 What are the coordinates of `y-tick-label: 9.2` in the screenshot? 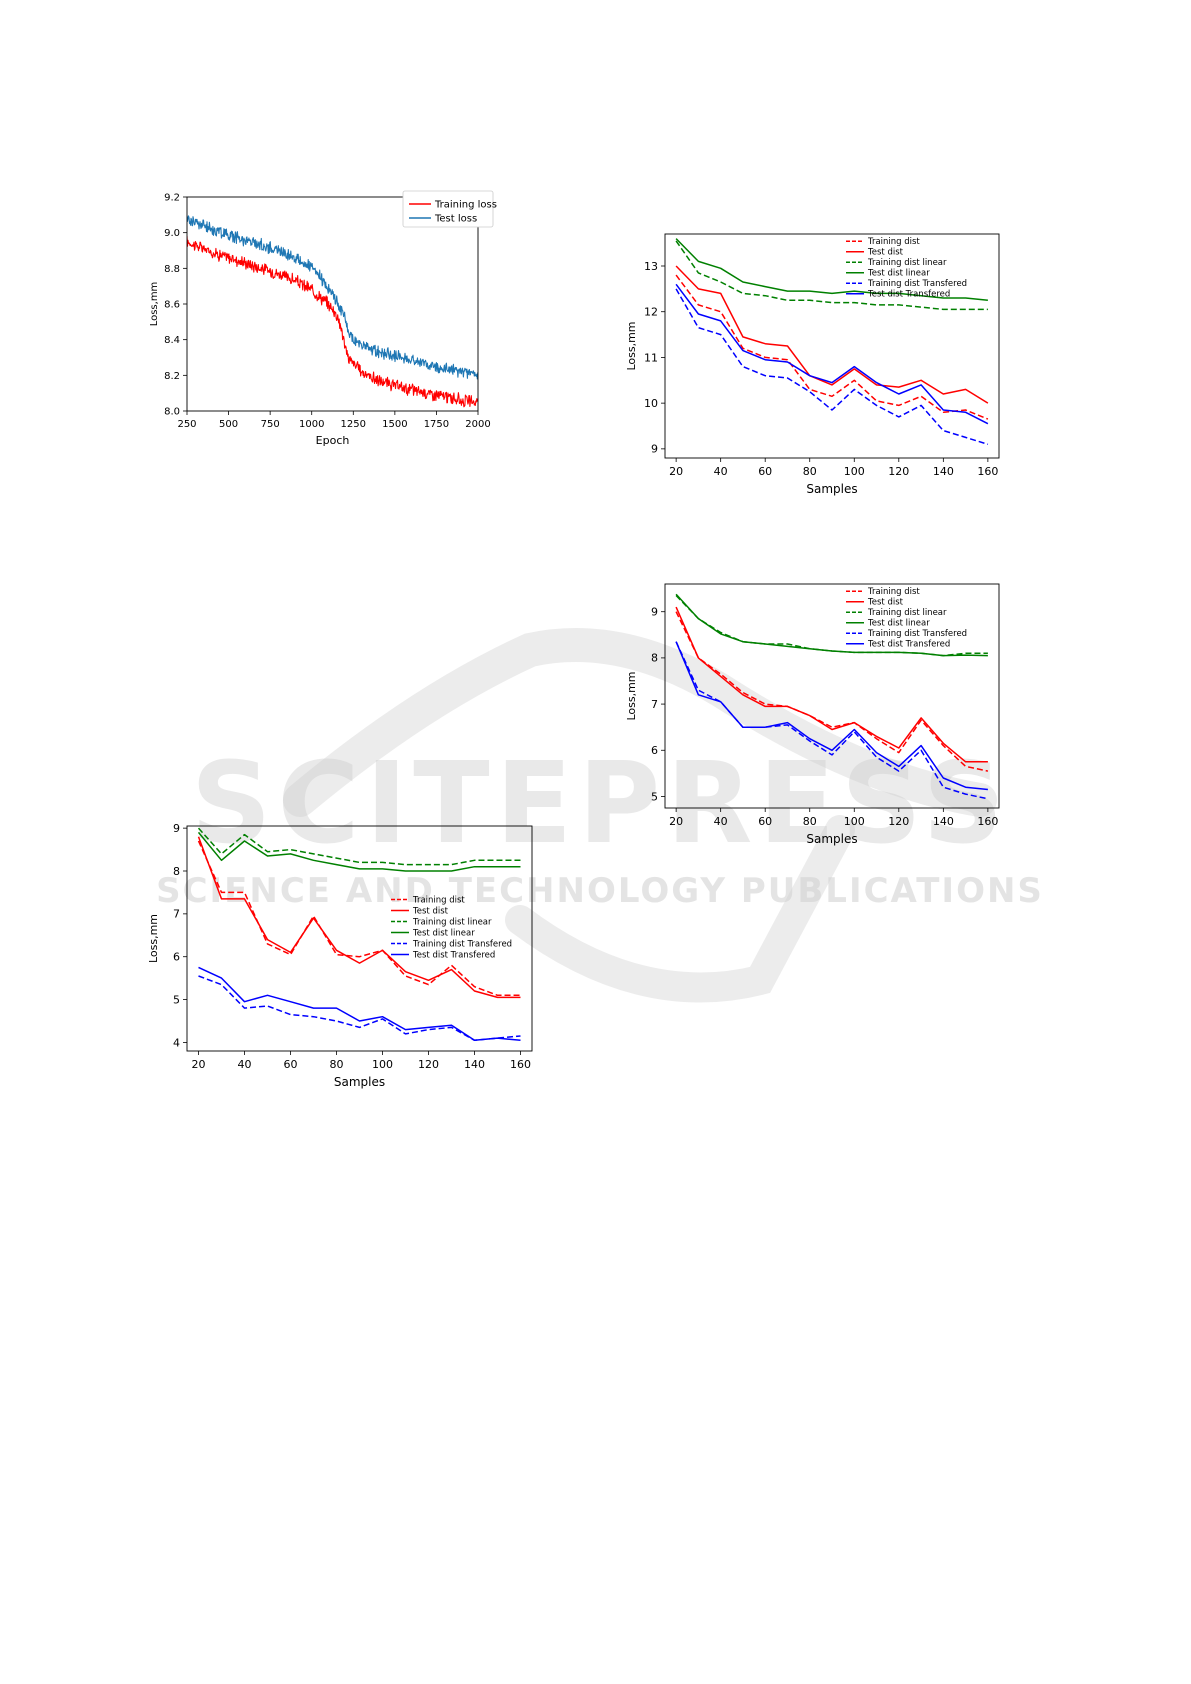 It's located at (172, 198).